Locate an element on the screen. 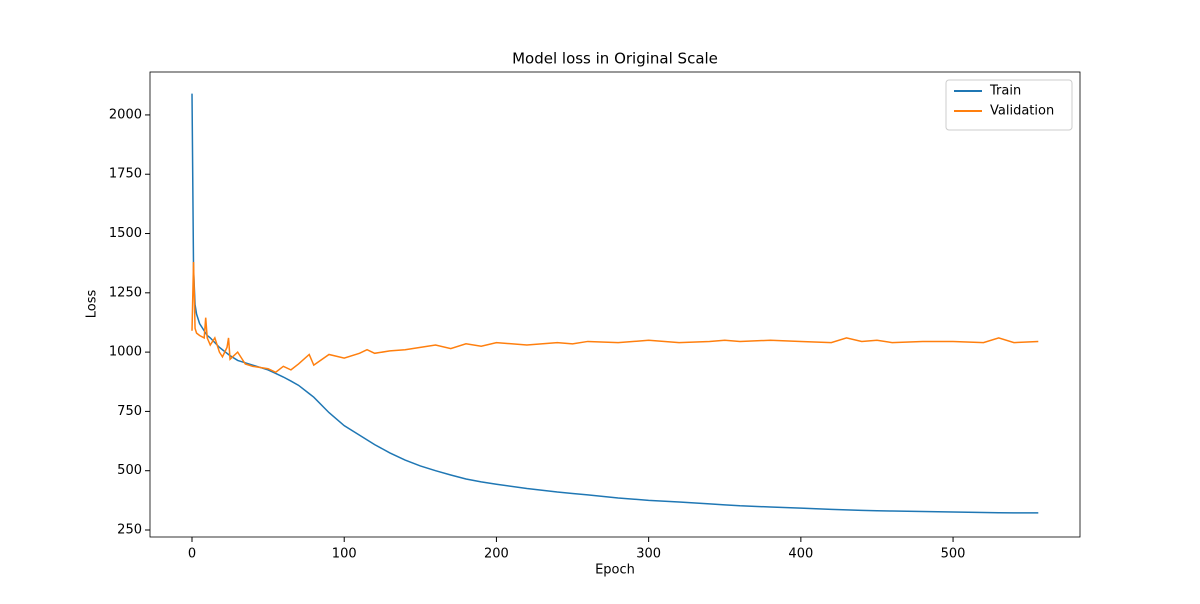  y-tick-label: 1500 is located at coordinates (125, 233).